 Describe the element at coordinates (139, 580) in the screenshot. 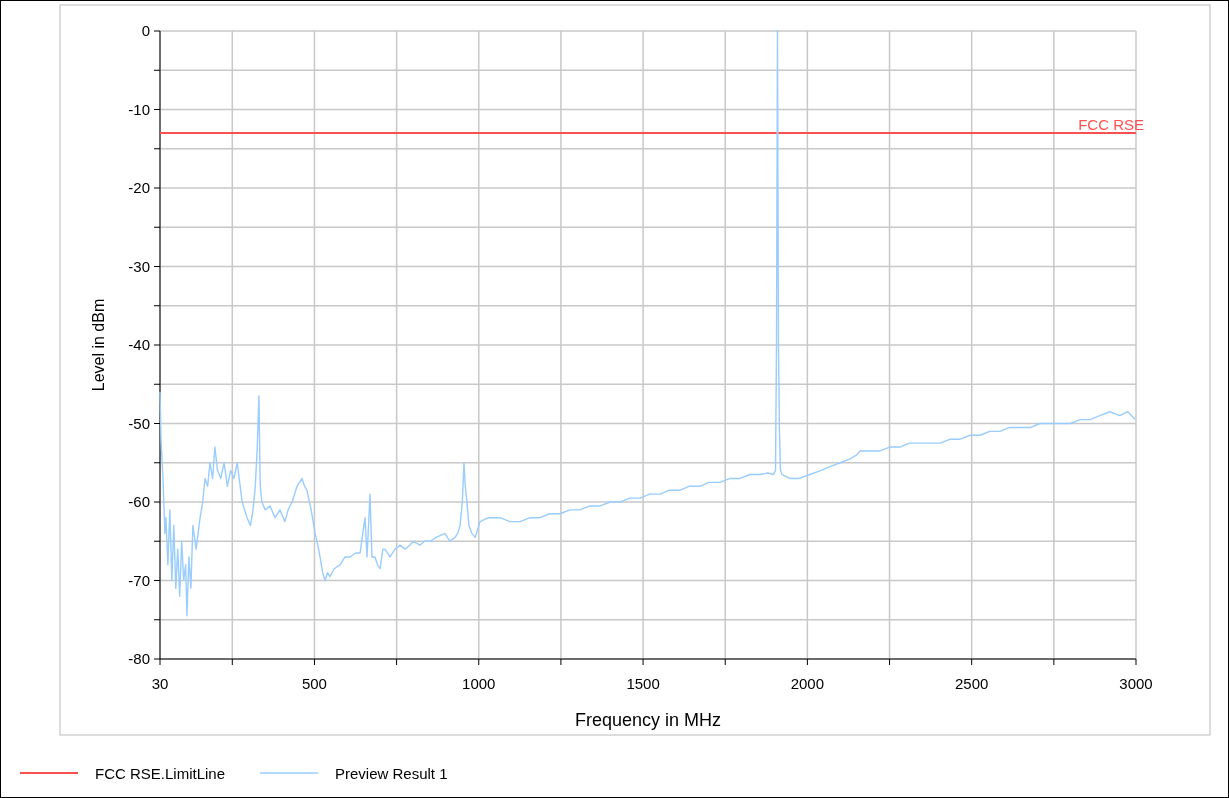

I see `y-tick-label: -70` at that location.